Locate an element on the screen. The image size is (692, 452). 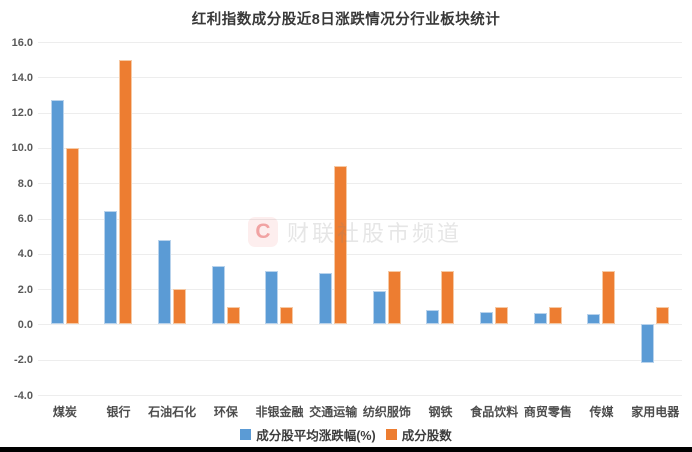
x-tick-label-2: 银行 is located at coordinates (118, 412).